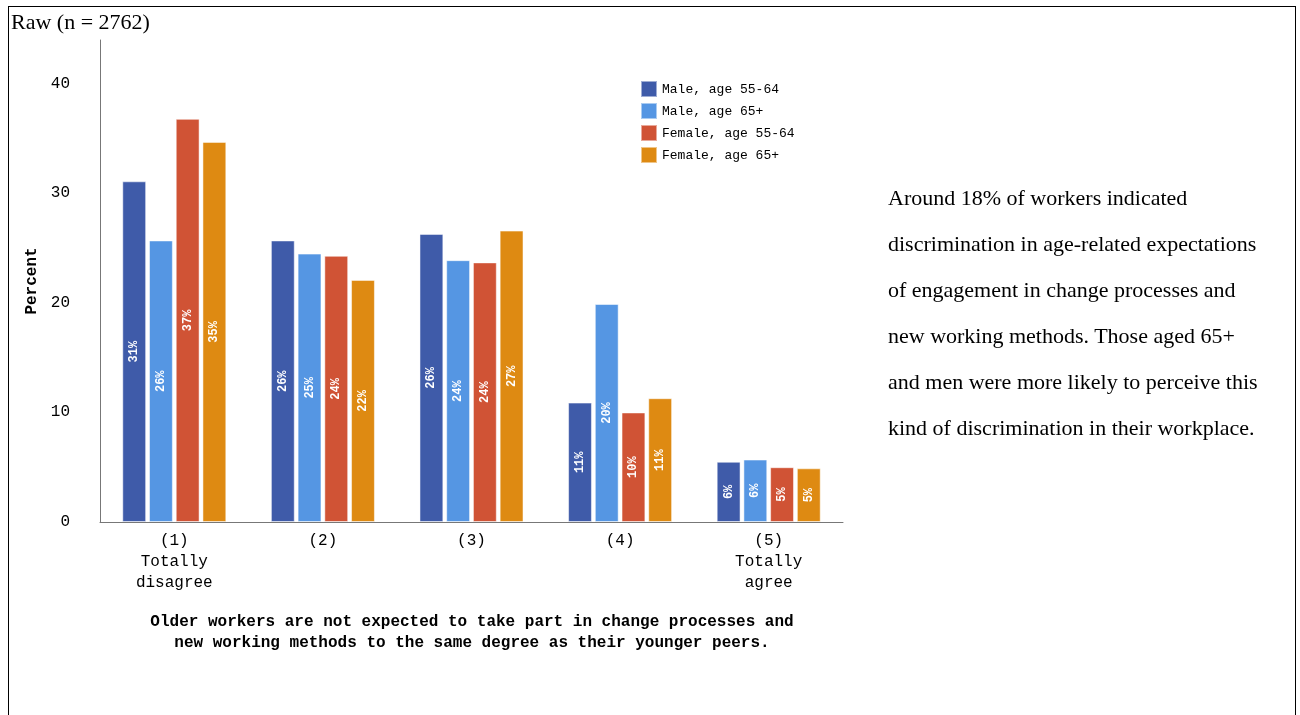 This screenshot has height=715, width=1300. What do you see at coordinates (713, 111) in the screenshot?
I see `legend-label: Male, age 65+` at bounding box center [713, 111].